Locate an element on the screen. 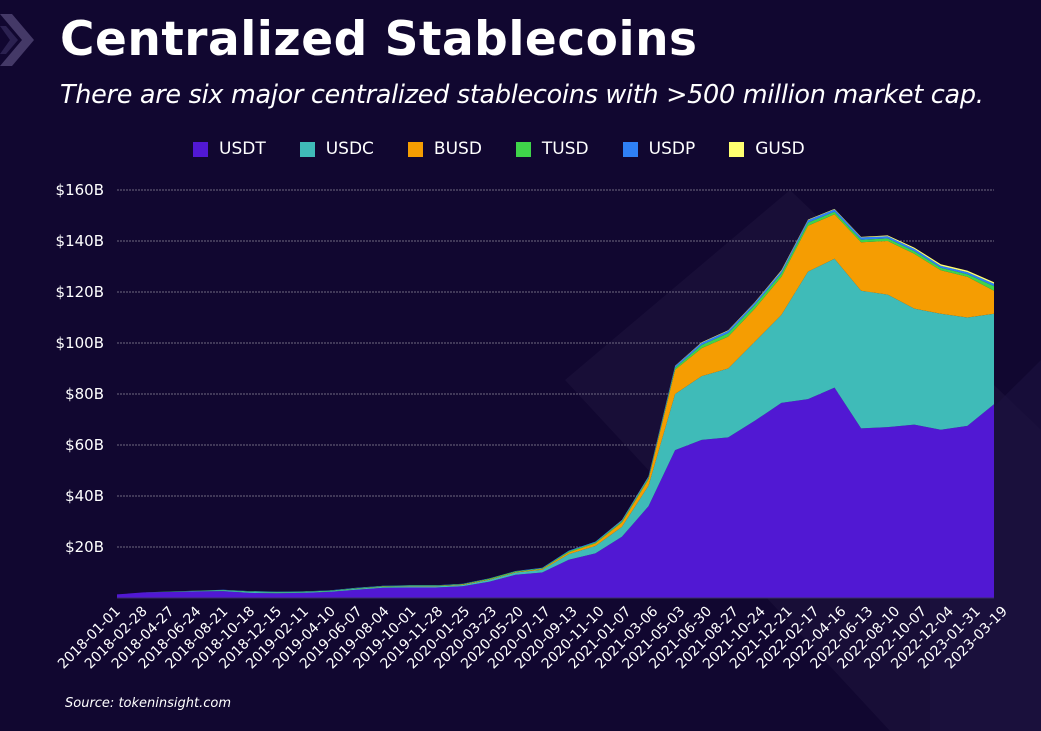 Image resolution: width=1041 pixels, height=731 pixels. chart-legend: USDT USDC BUSD TUSD USDP GUSD is located at coordinates (516, 149).